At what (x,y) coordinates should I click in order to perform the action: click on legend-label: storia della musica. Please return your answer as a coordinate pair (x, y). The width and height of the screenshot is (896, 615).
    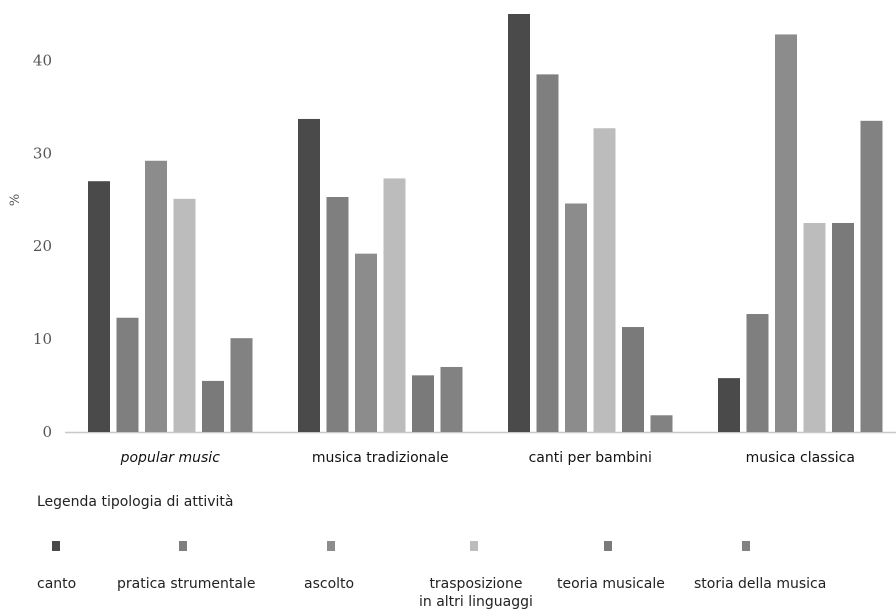
    Looking at the image, I should click on (760, 584).